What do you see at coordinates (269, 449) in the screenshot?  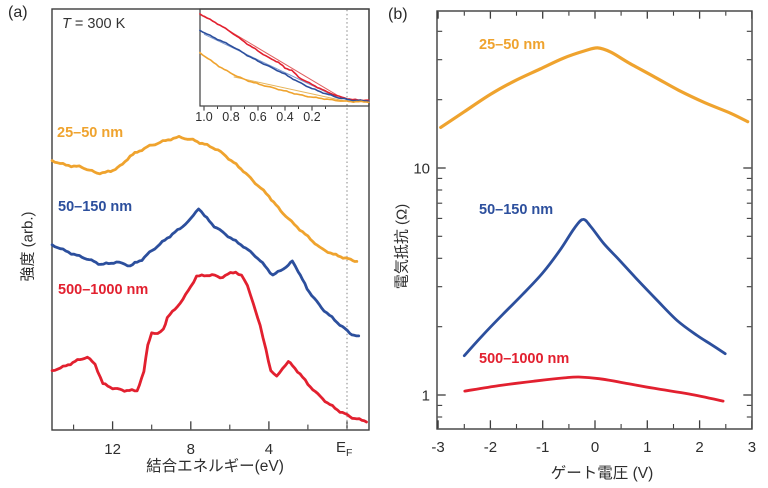 I see `a-x-tick-label: 4` at bounding box center [269, 449].